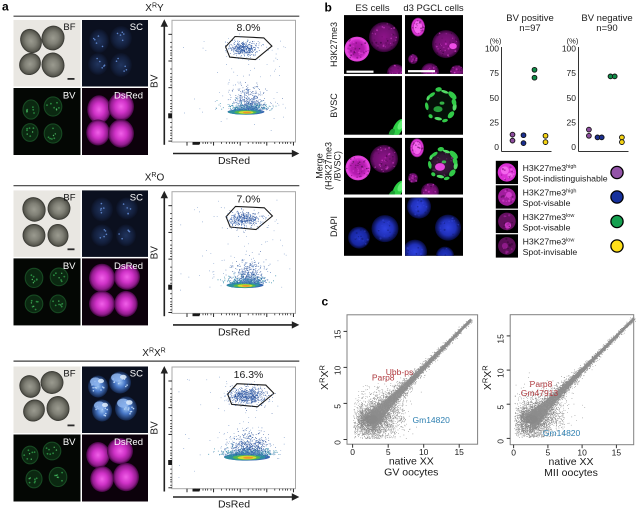 This screenshot has height=514, width=639. I want to click on svg-text: GV oocytes, so click(411, 473).